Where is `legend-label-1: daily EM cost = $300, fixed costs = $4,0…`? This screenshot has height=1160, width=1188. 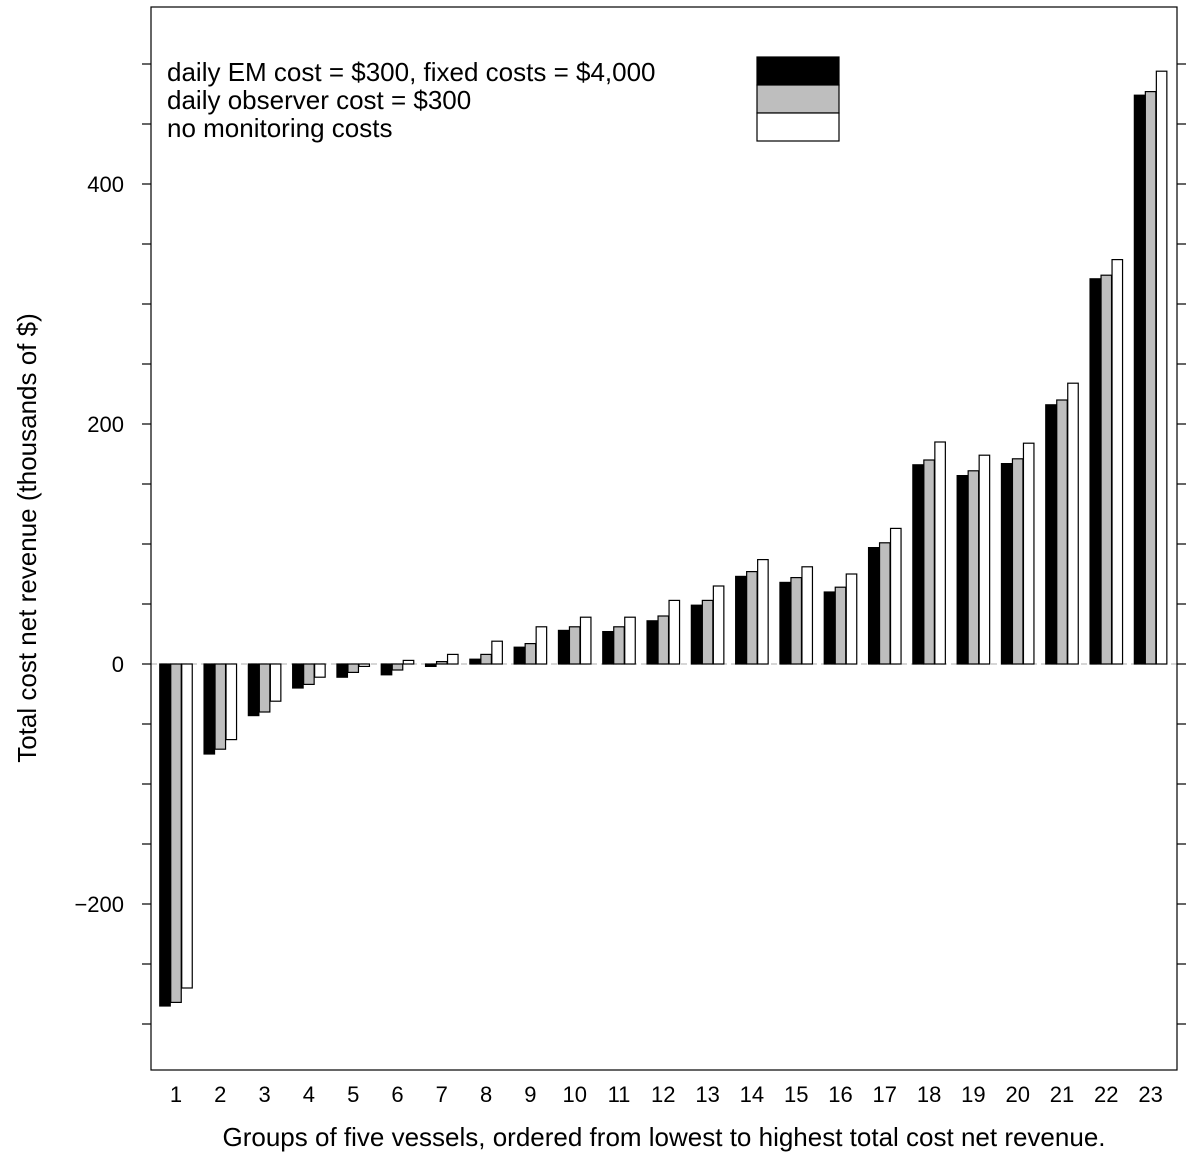 legend-label-1: daily EM cost = $300, fixed costs = $4,0… is located at coordinates (411, 72).